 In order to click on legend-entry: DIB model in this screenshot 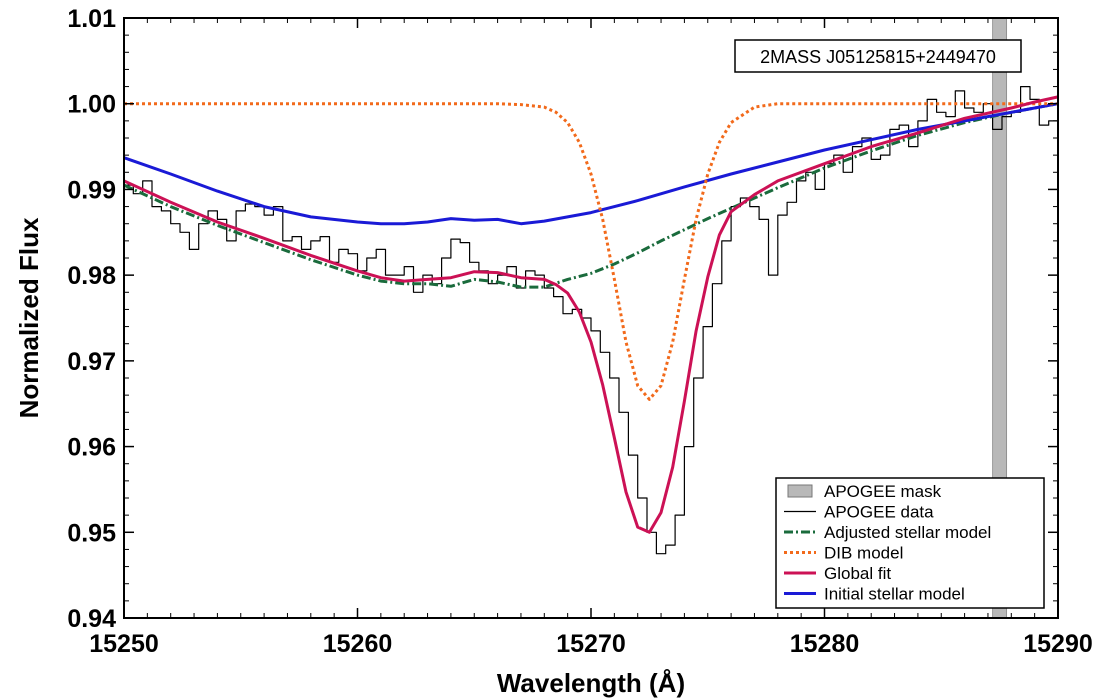, I will do `click(843, 553)`.